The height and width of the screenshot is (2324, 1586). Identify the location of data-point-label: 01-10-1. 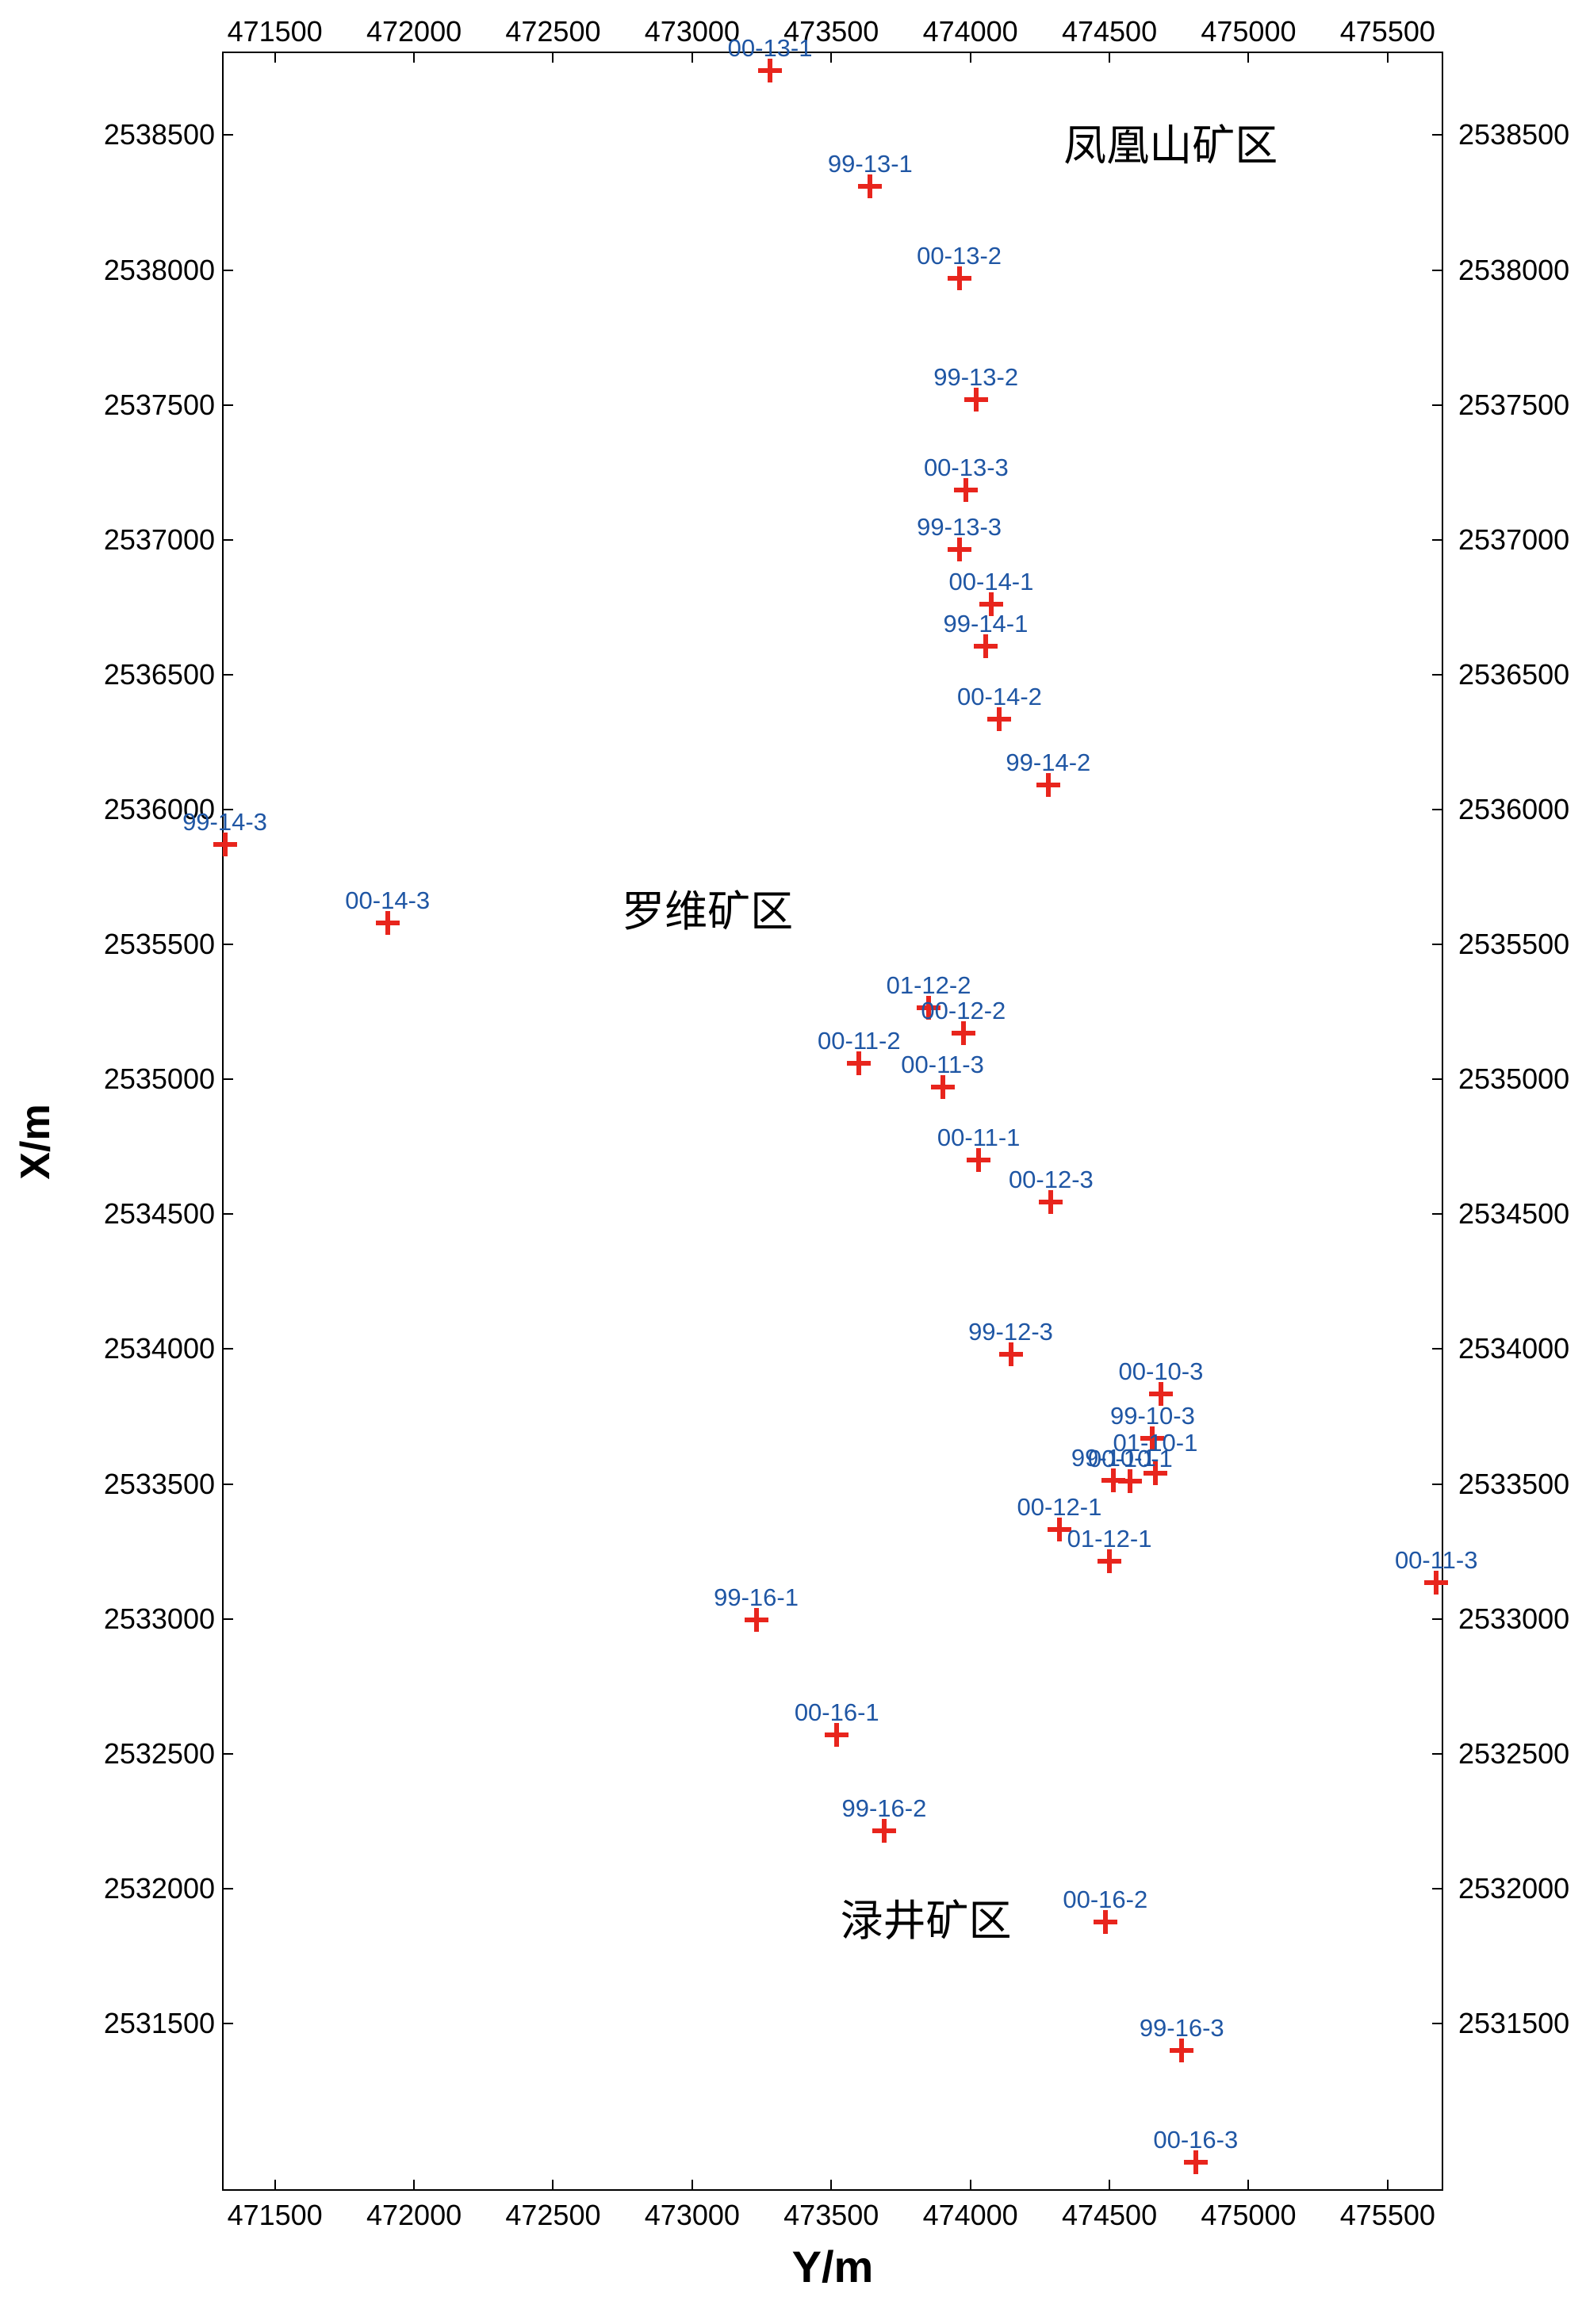
(1156, 1443).